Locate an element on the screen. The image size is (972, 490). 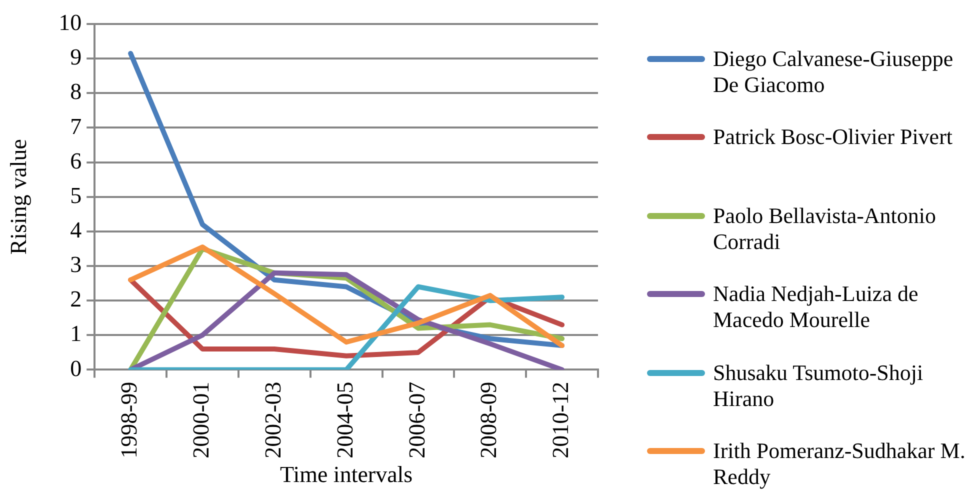
x-tick-label: 2000-01 is located at coordinates (201, 420).